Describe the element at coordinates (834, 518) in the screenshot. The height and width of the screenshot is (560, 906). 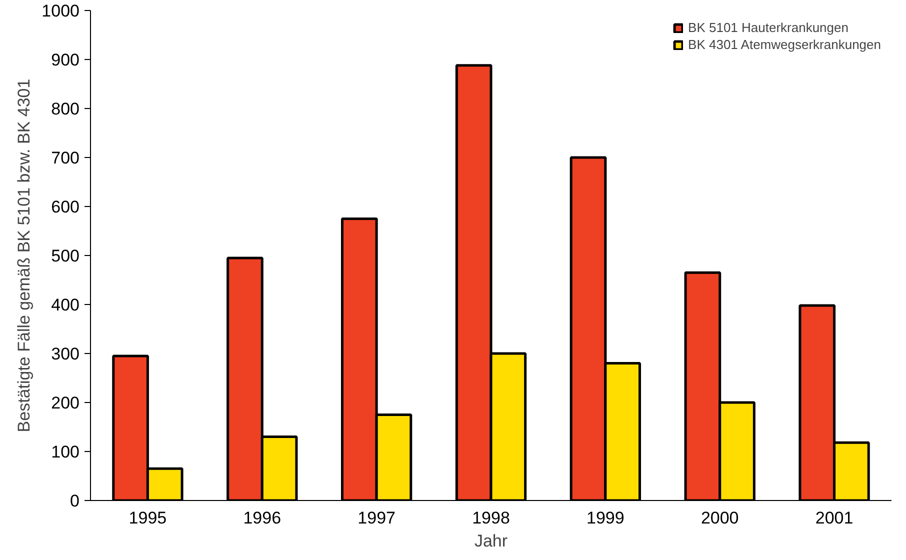
I see `x-tick-label: 2001` at that location.